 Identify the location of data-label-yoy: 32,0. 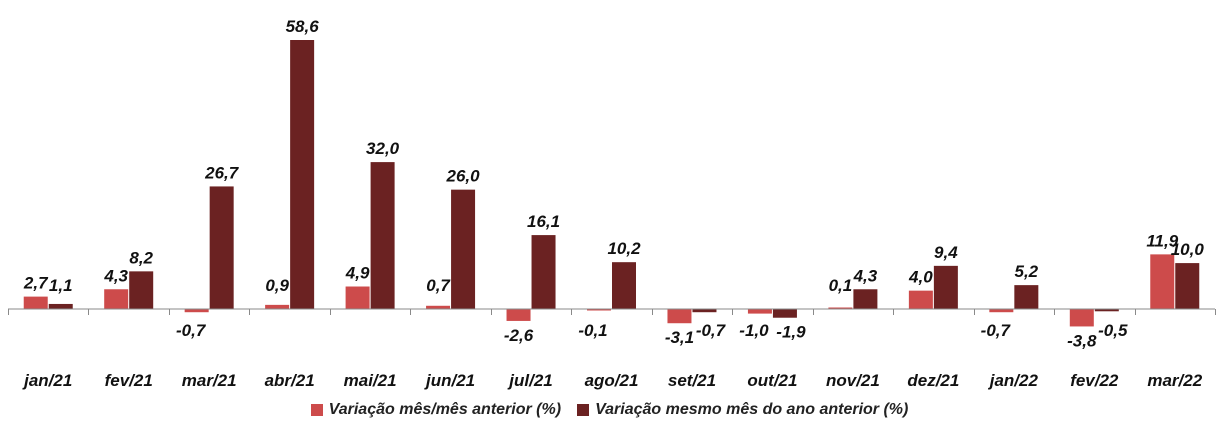
(383, 148).